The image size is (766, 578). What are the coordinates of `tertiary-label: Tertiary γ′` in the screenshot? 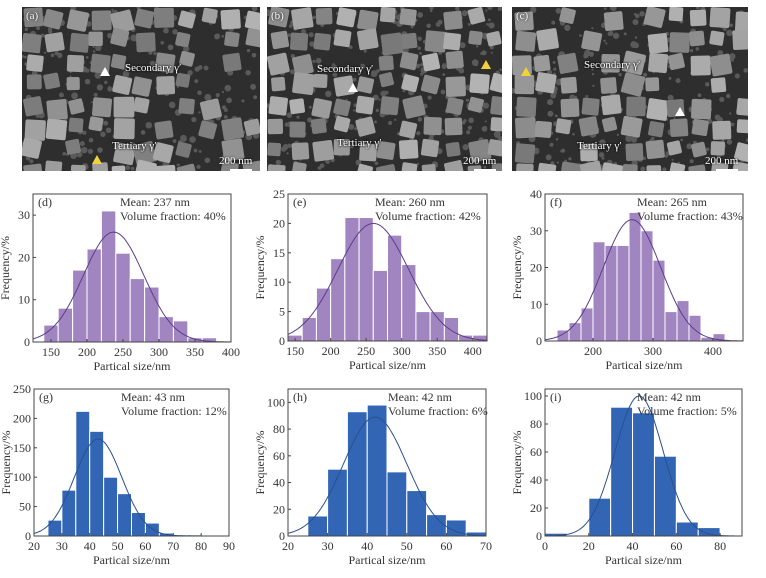 It's located at (134, 146).